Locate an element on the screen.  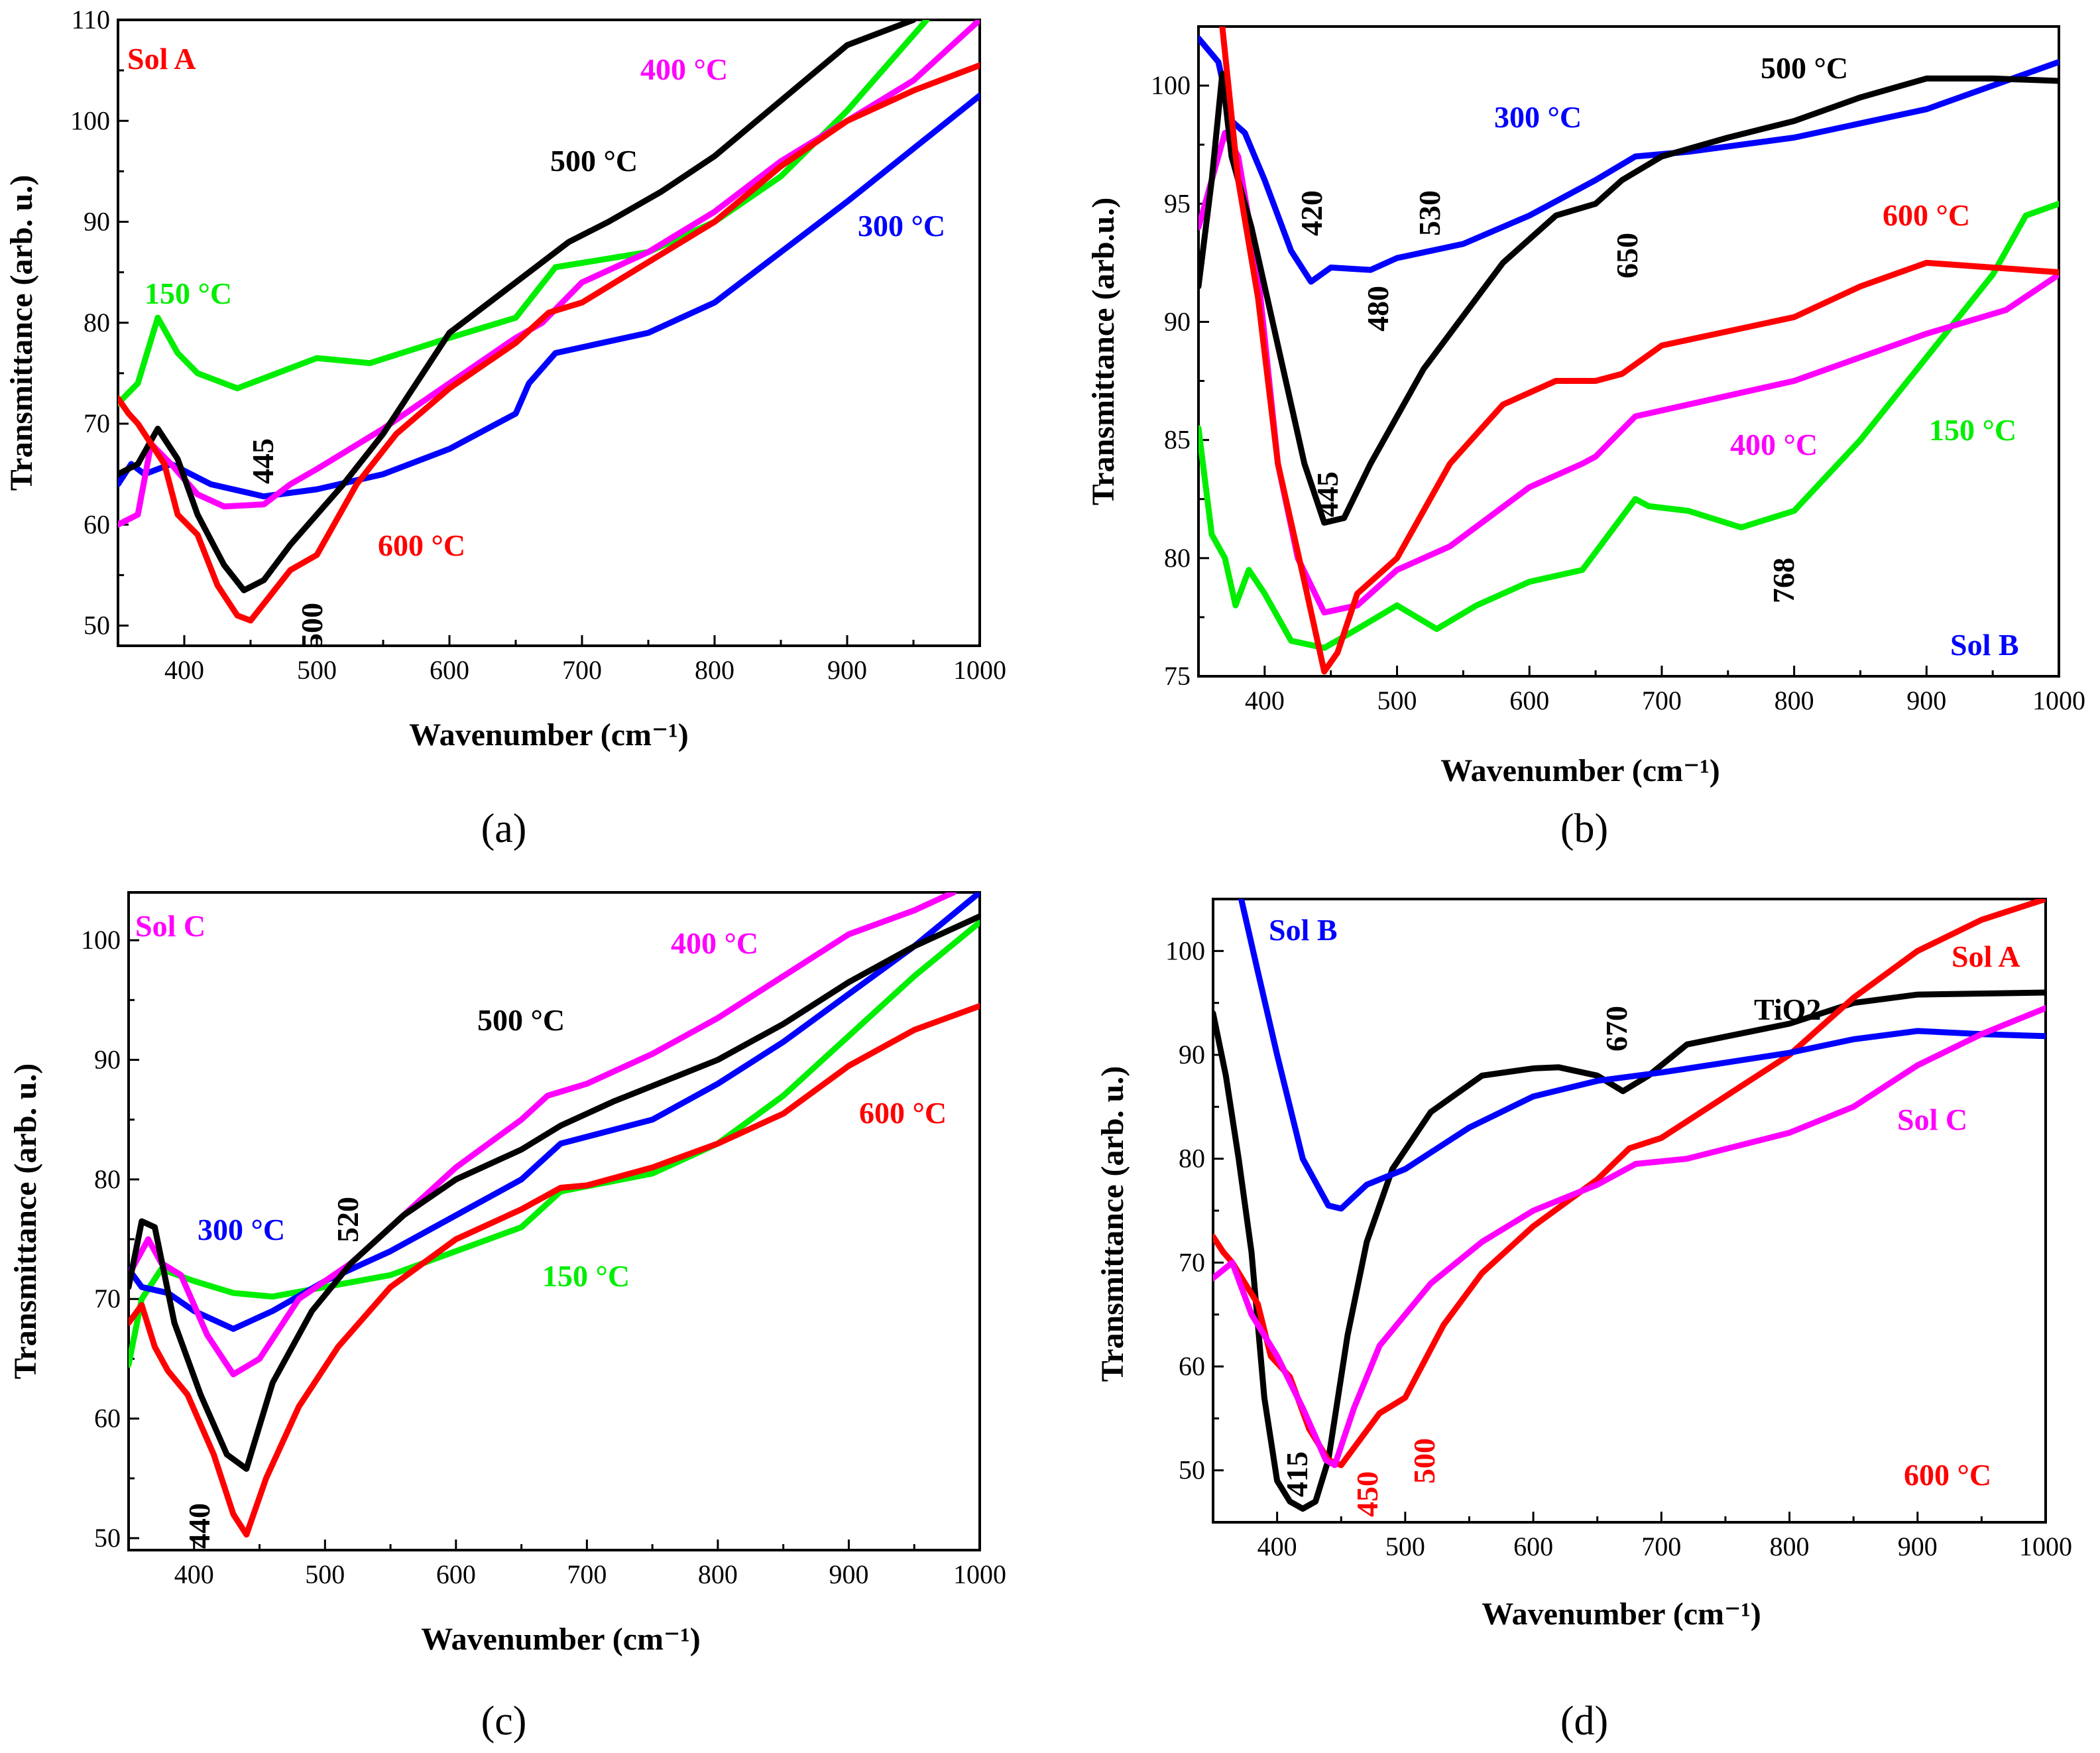
panel-label: (c) is located at coordinates (504, 1721).